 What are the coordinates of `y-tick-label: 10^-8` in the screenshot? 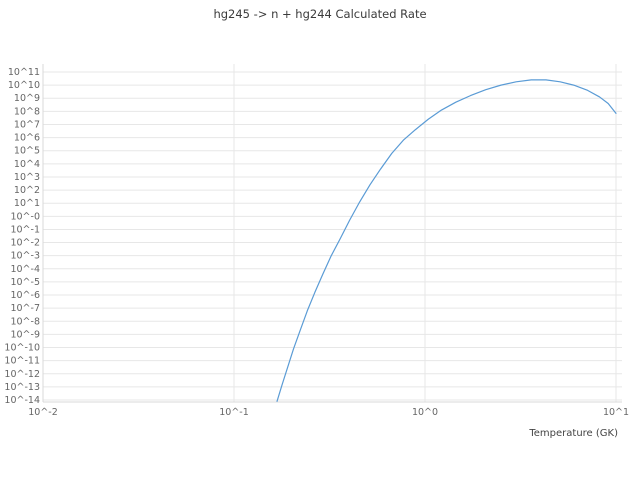 It's located at (25, 321).